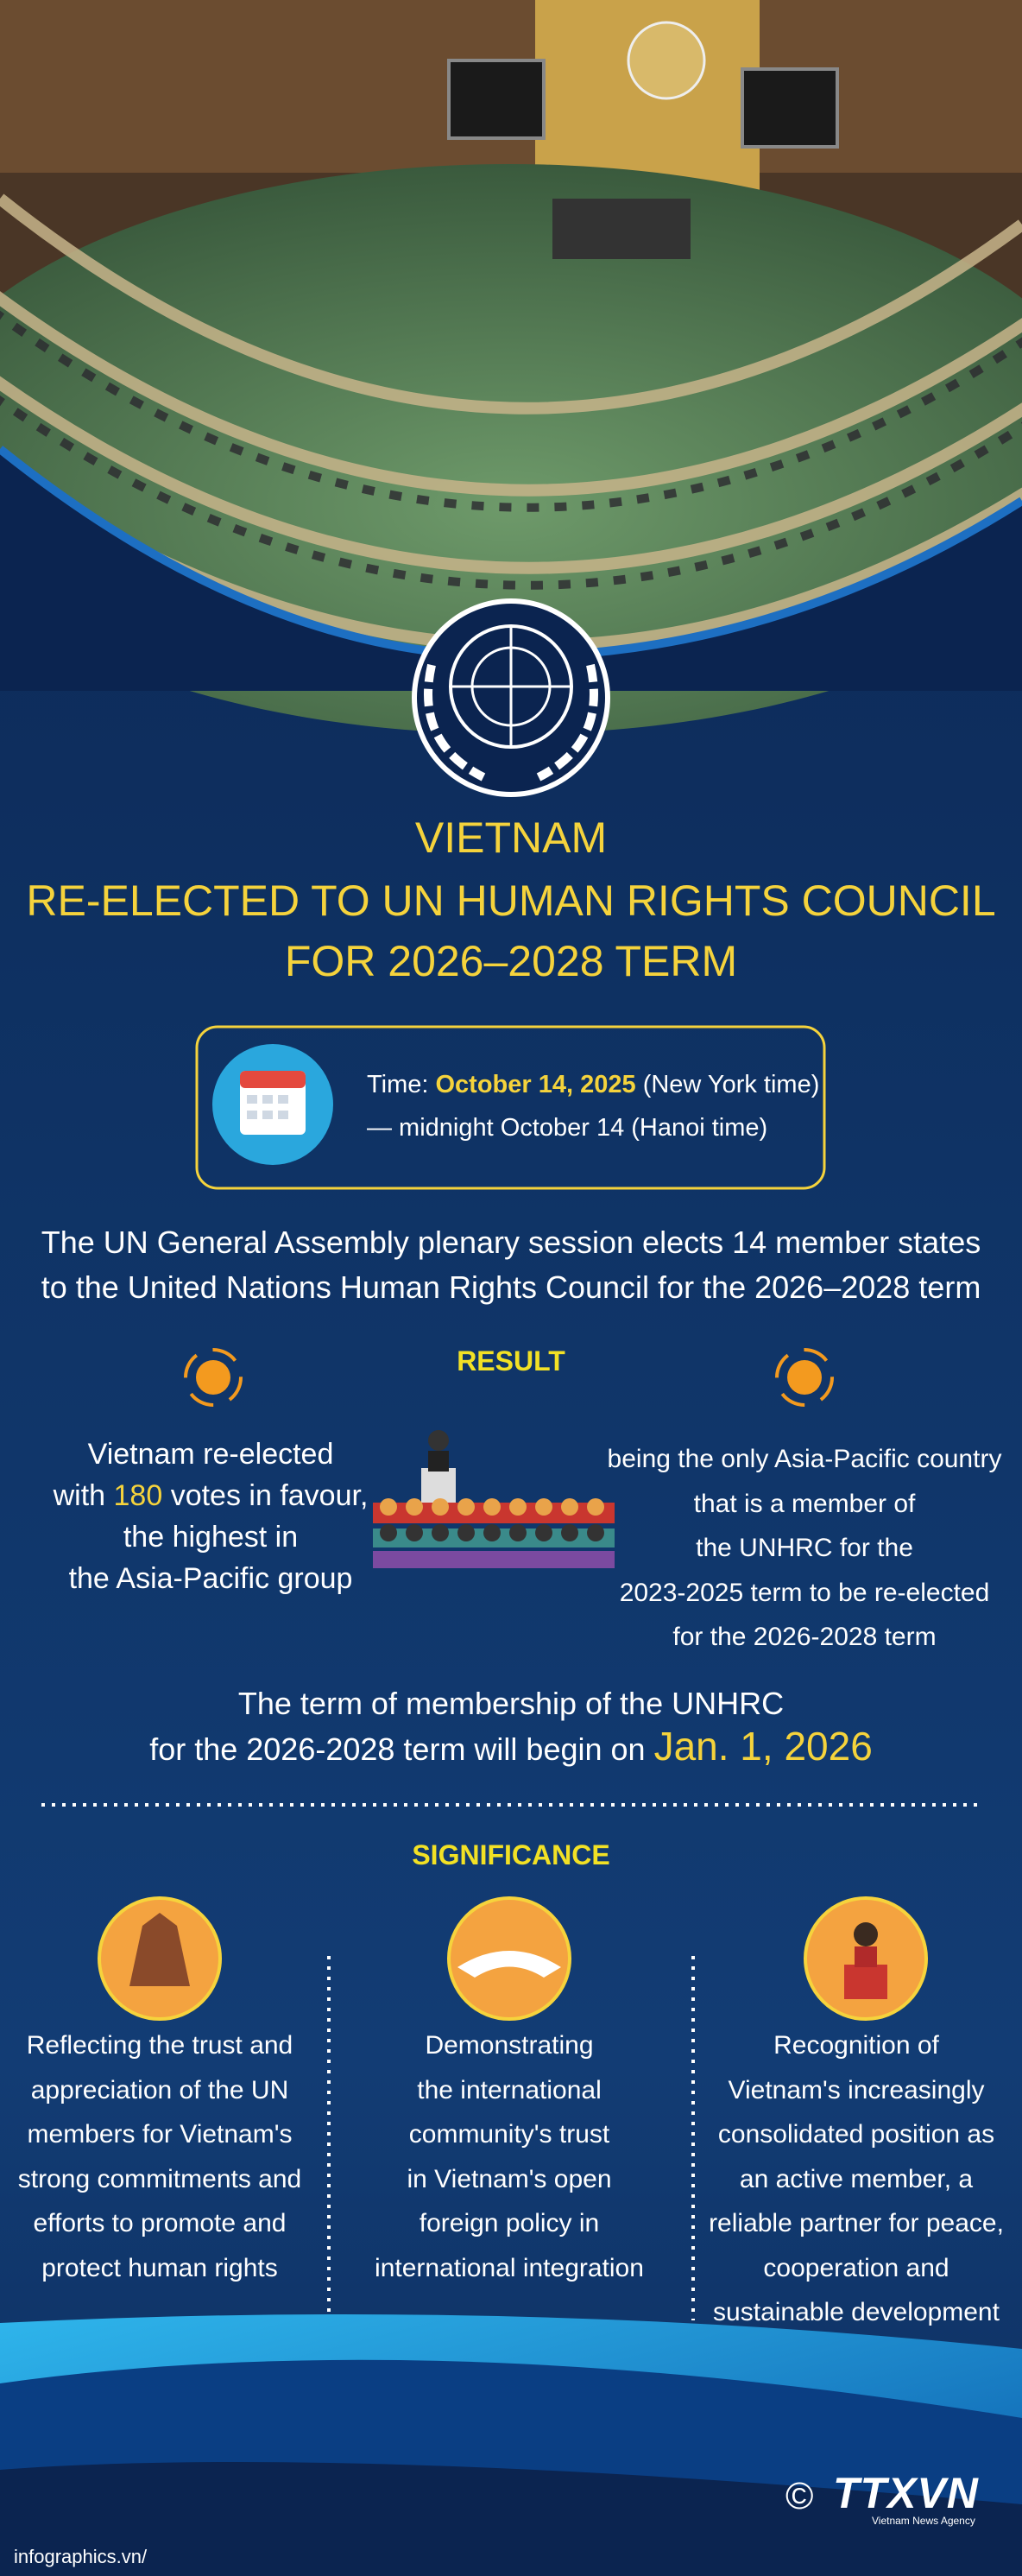 This screenshot has width=1022, height=2576. What do you see at coordinates (509, 2045) in the screenshot?
I see `text-line: Demonstrating` at bounding box center [509, 2045].